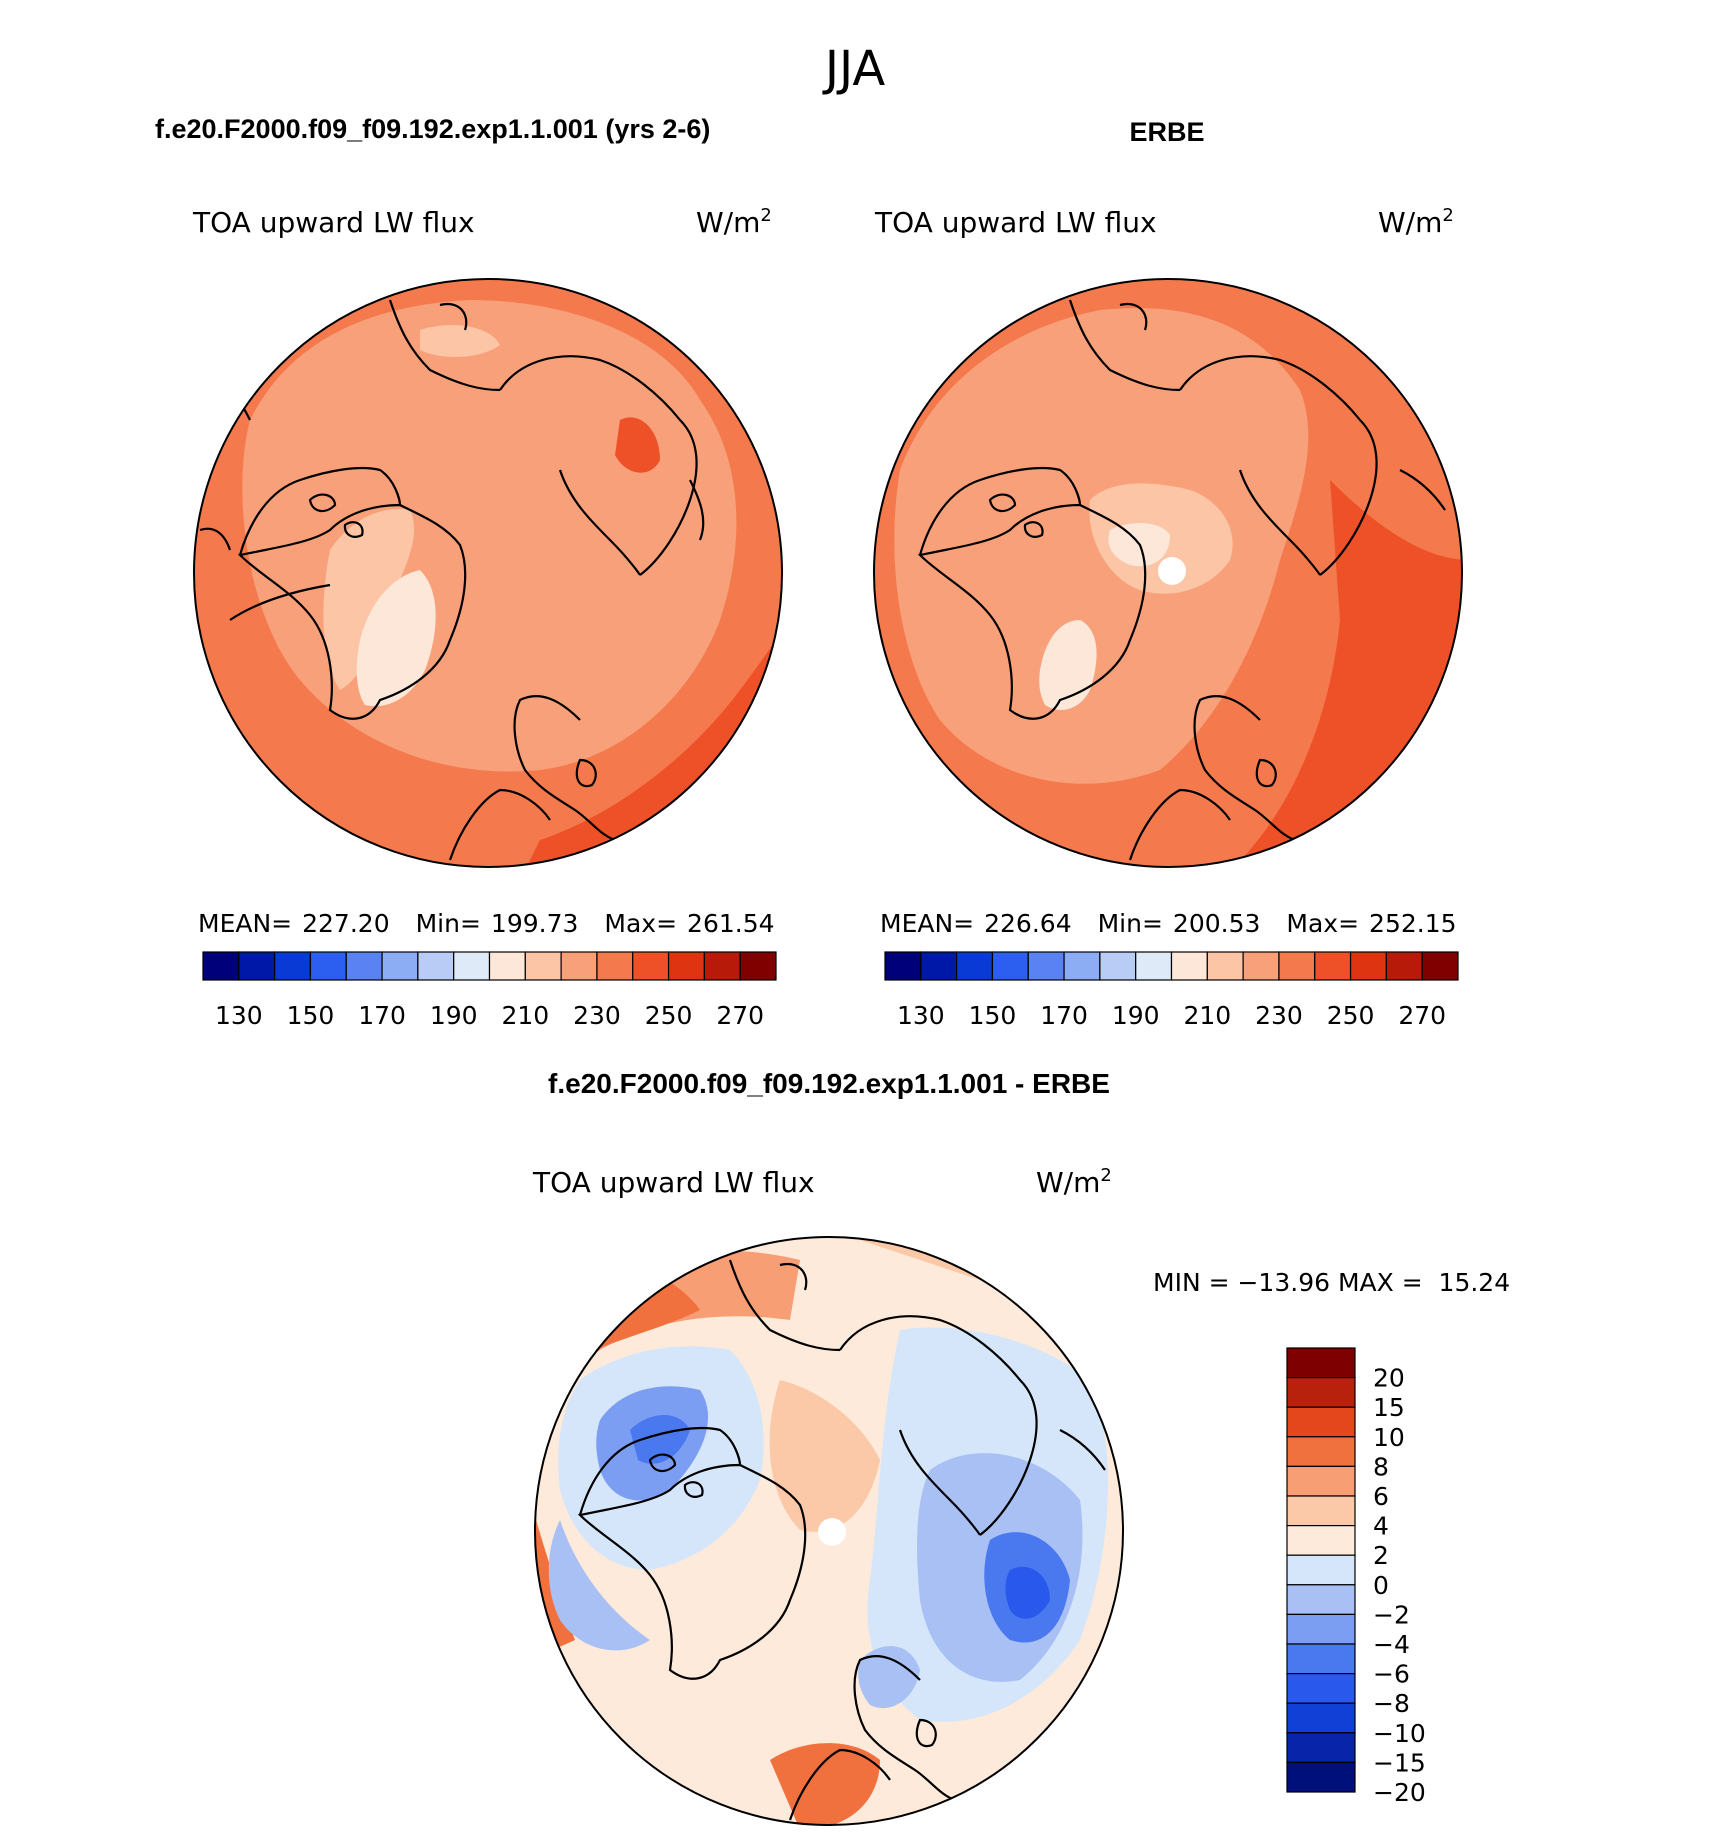  I want to click on field-band-neg10-neg8, so click(1027, 1592).